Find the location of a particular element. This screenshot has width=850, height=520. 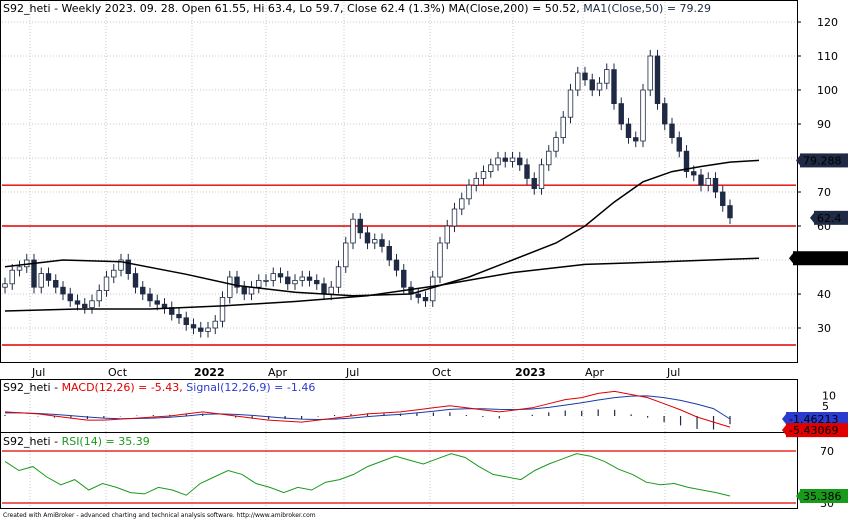

macd-value-label-pointer is located at coordinates (784, 430).